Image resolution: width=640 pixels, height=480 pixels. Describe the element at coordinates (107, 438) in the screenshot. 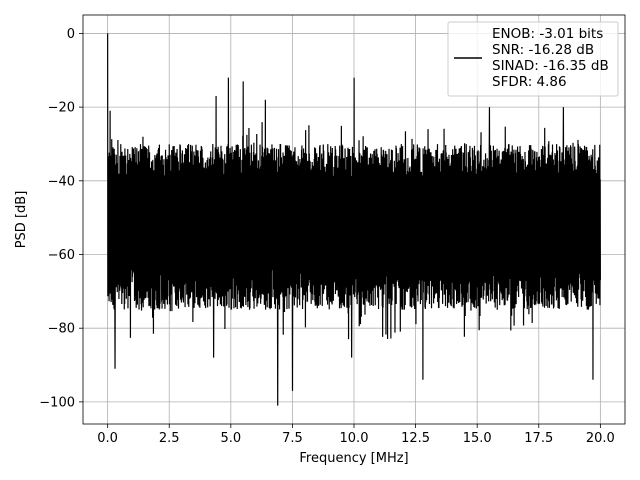

I see `x-tick-label: 0.0` at that location.